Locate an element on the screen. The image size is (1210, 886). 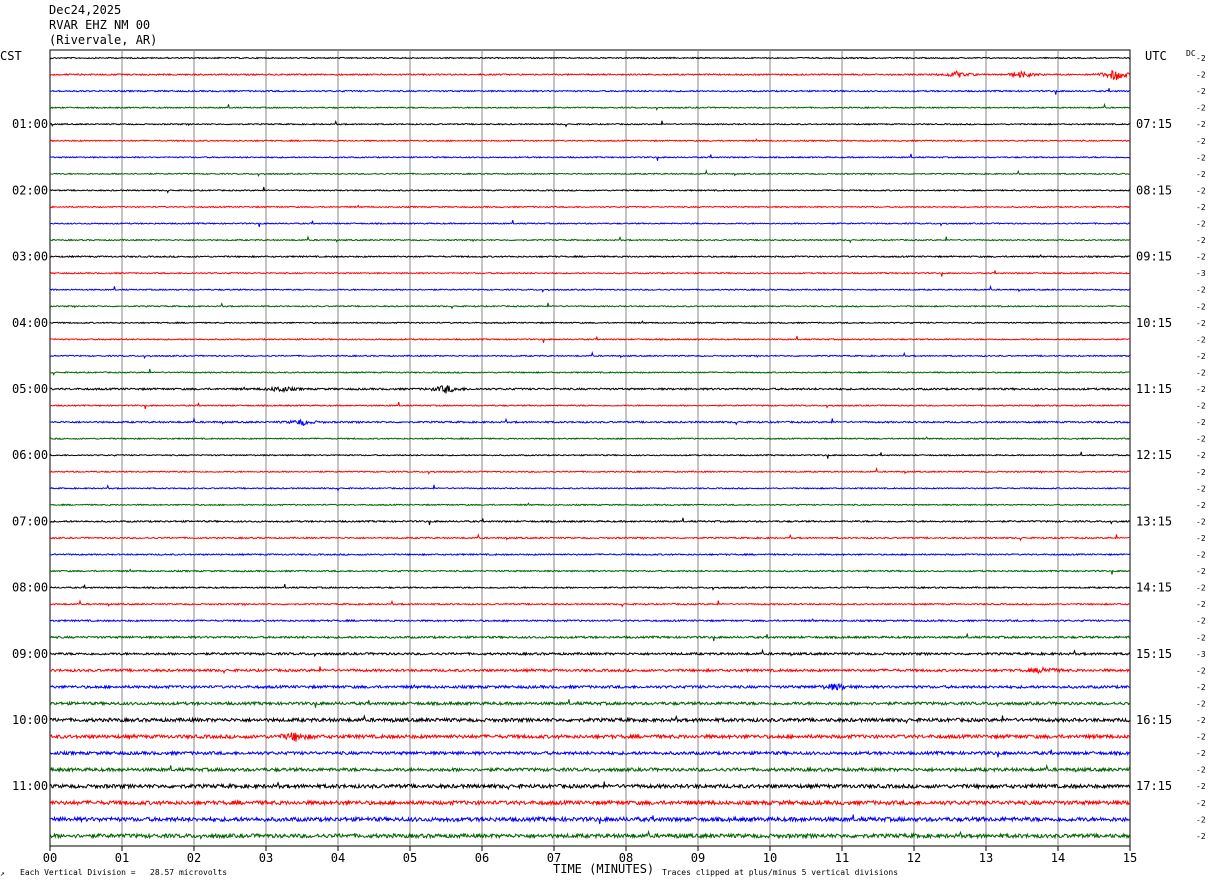
x-tick-label: 03 is located at coordinates (266, 858).